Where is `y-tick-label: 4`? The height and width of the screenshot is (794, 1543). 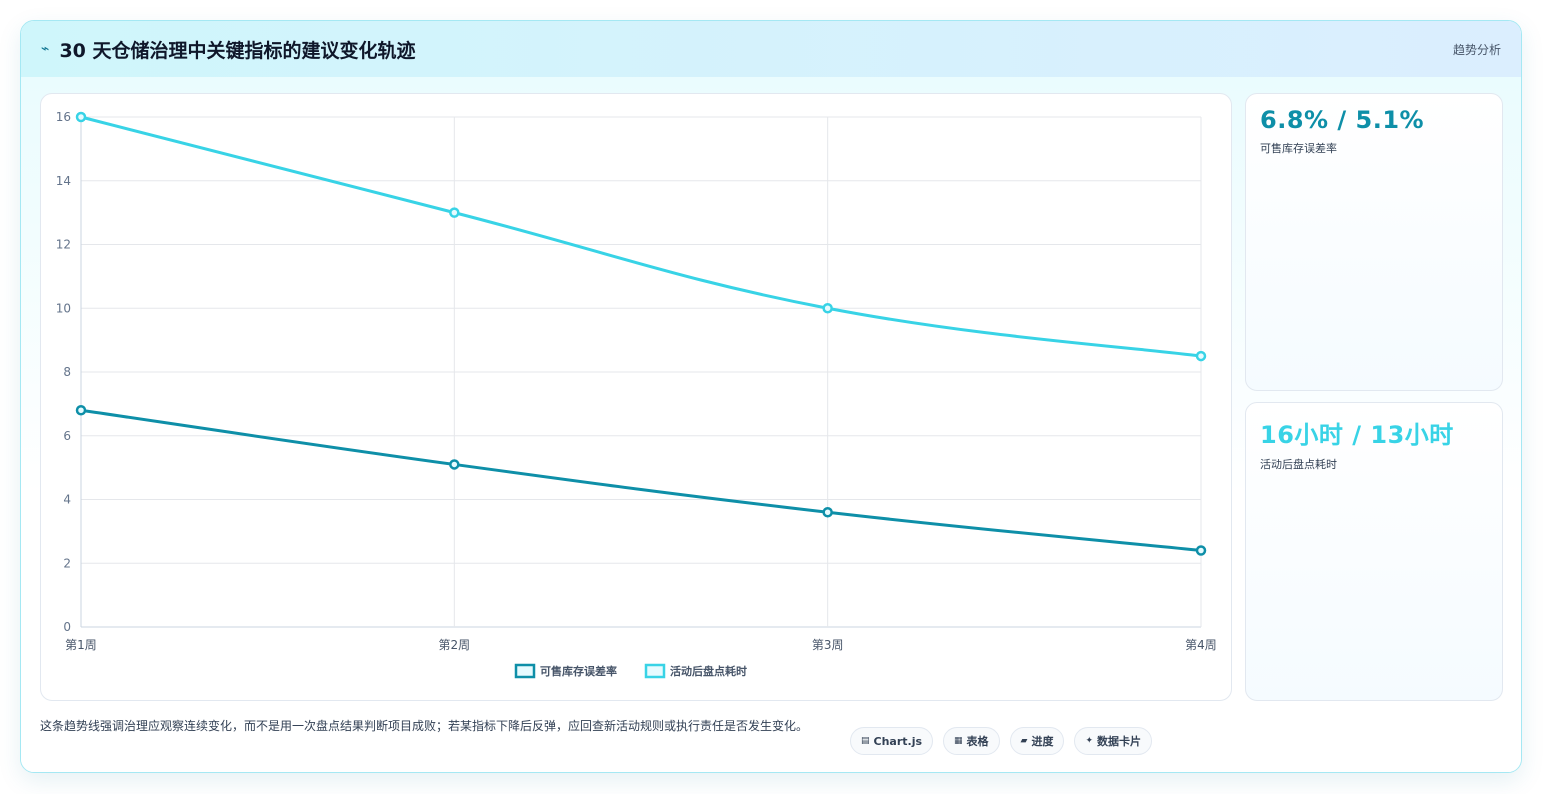
y-tick-label: 4 is located at coordinates (67, 500).